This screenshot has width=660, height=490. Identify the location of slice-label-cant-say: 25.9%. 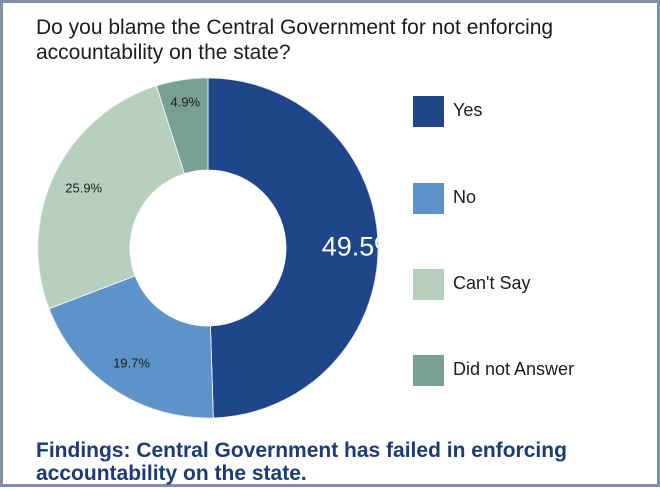
(83, 188).